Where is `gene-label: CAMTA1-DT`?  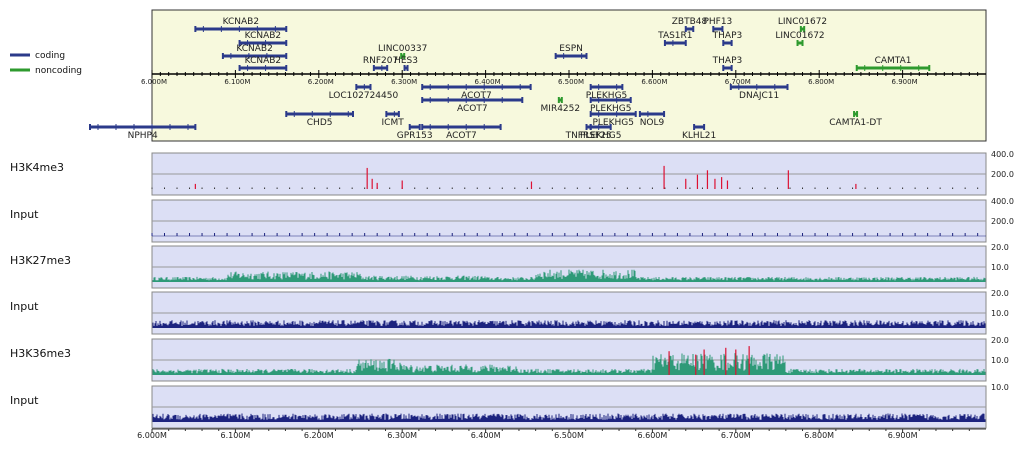 gene-label: CAMTA1-DT is located at coordinates (855, 123).